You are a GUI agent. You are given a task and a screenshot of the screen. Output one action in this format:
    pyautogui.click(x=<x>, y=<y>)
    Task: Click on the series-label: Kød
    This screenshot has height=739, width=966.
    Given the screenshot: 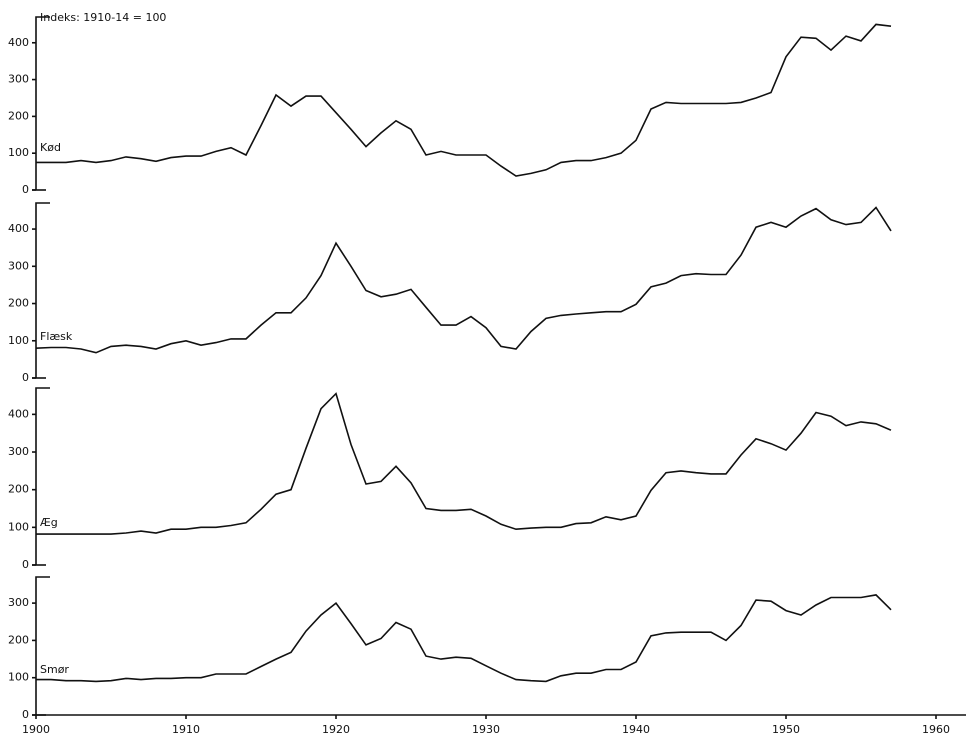 What is the action you would take?
    pyautogui.click(x=50, y=147)
    